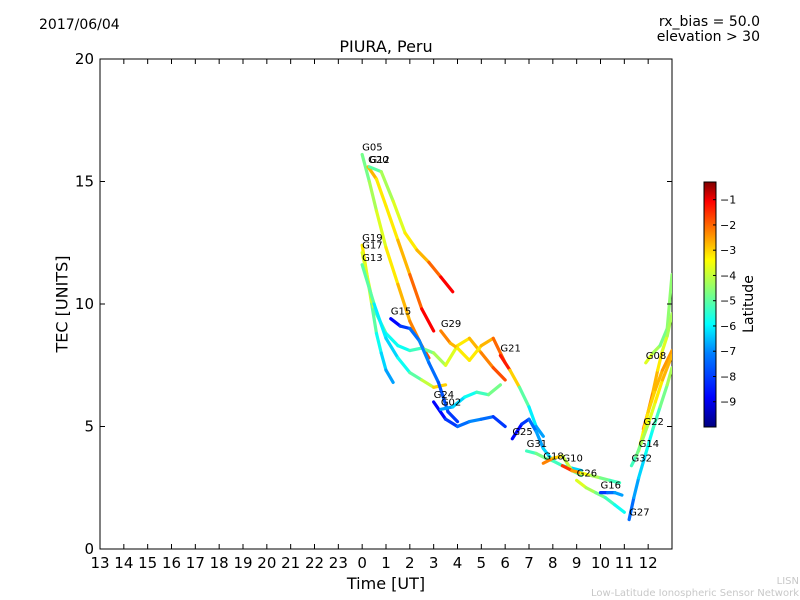 The width and height of the screenshot is (800, 600). Describe the element at coordinates (695, 593) in the screenshot. I see `footer-org-long: Low-Latitude Ionospheric Sensor Network` at that location.